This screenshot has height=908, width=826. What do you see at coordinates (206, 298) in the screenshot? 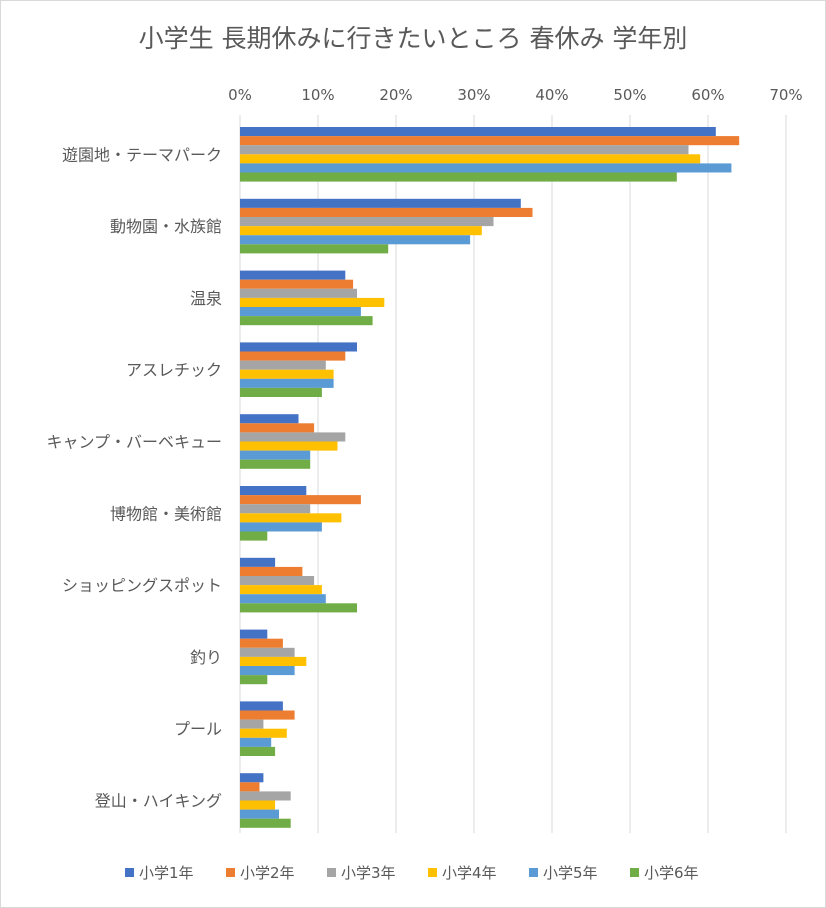
I see `category-label: 温泉` at bounding box center [206, 298].